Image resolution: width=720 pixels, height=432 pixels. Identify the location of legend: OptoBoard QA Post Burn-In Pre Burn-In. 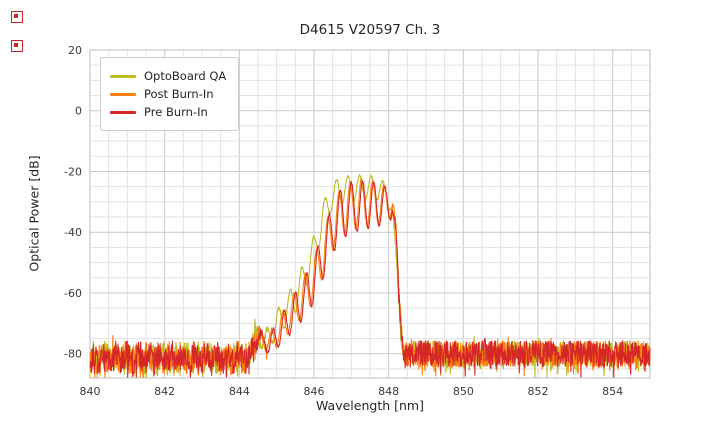
(170, 94).